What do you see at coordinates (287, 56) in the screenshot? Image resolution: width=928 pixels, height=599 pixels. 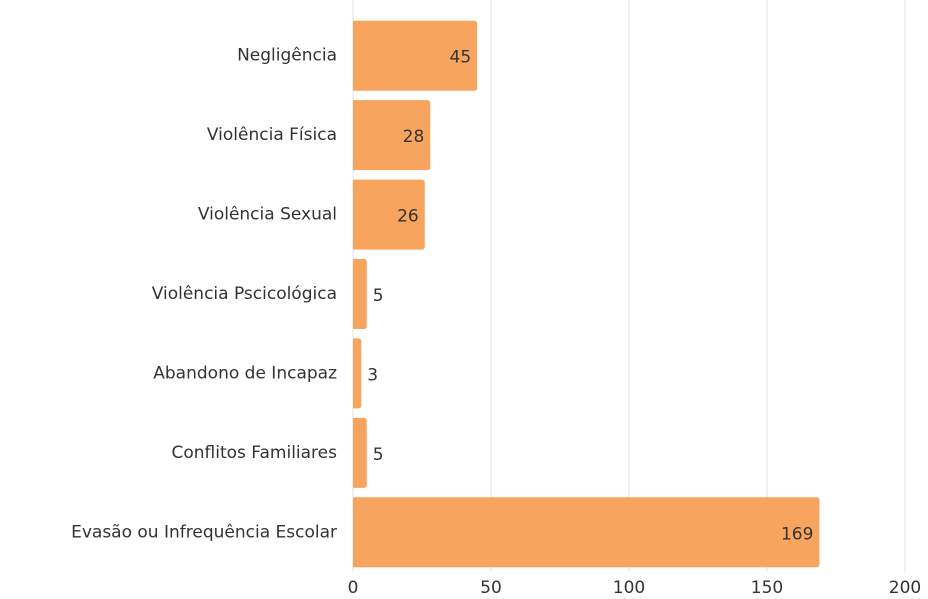 I see `y-tick-label: Negligência` at bounding box center [287, 56].